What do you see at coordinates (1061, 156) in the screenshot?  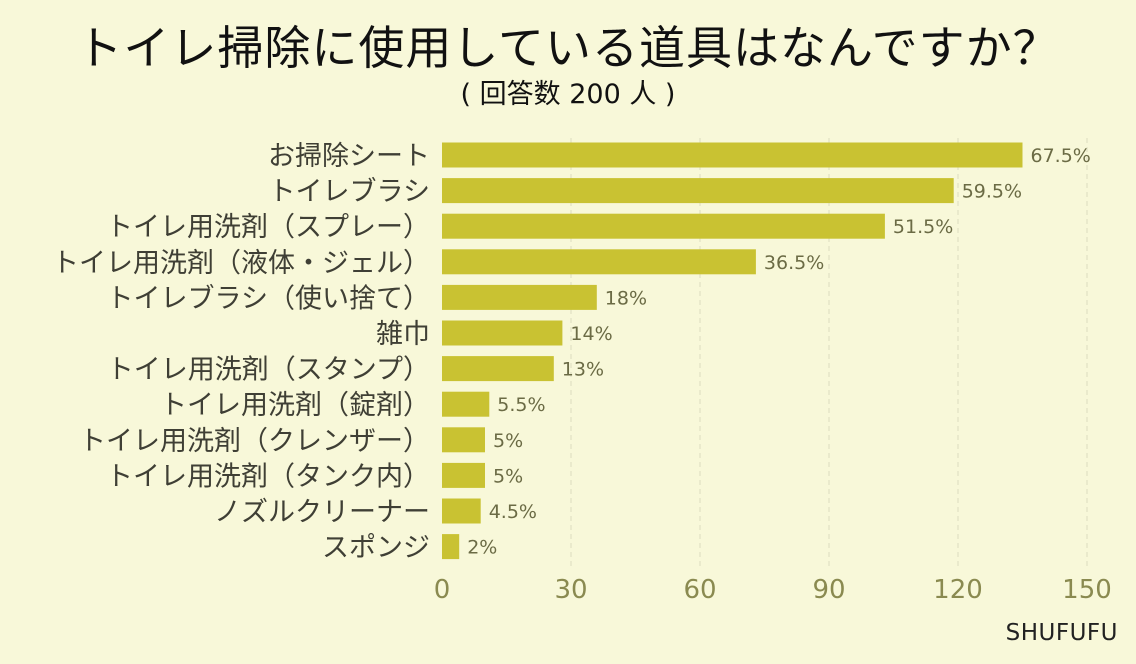 I see `data-label: 67.5%` at bounding box center [1061, 156].